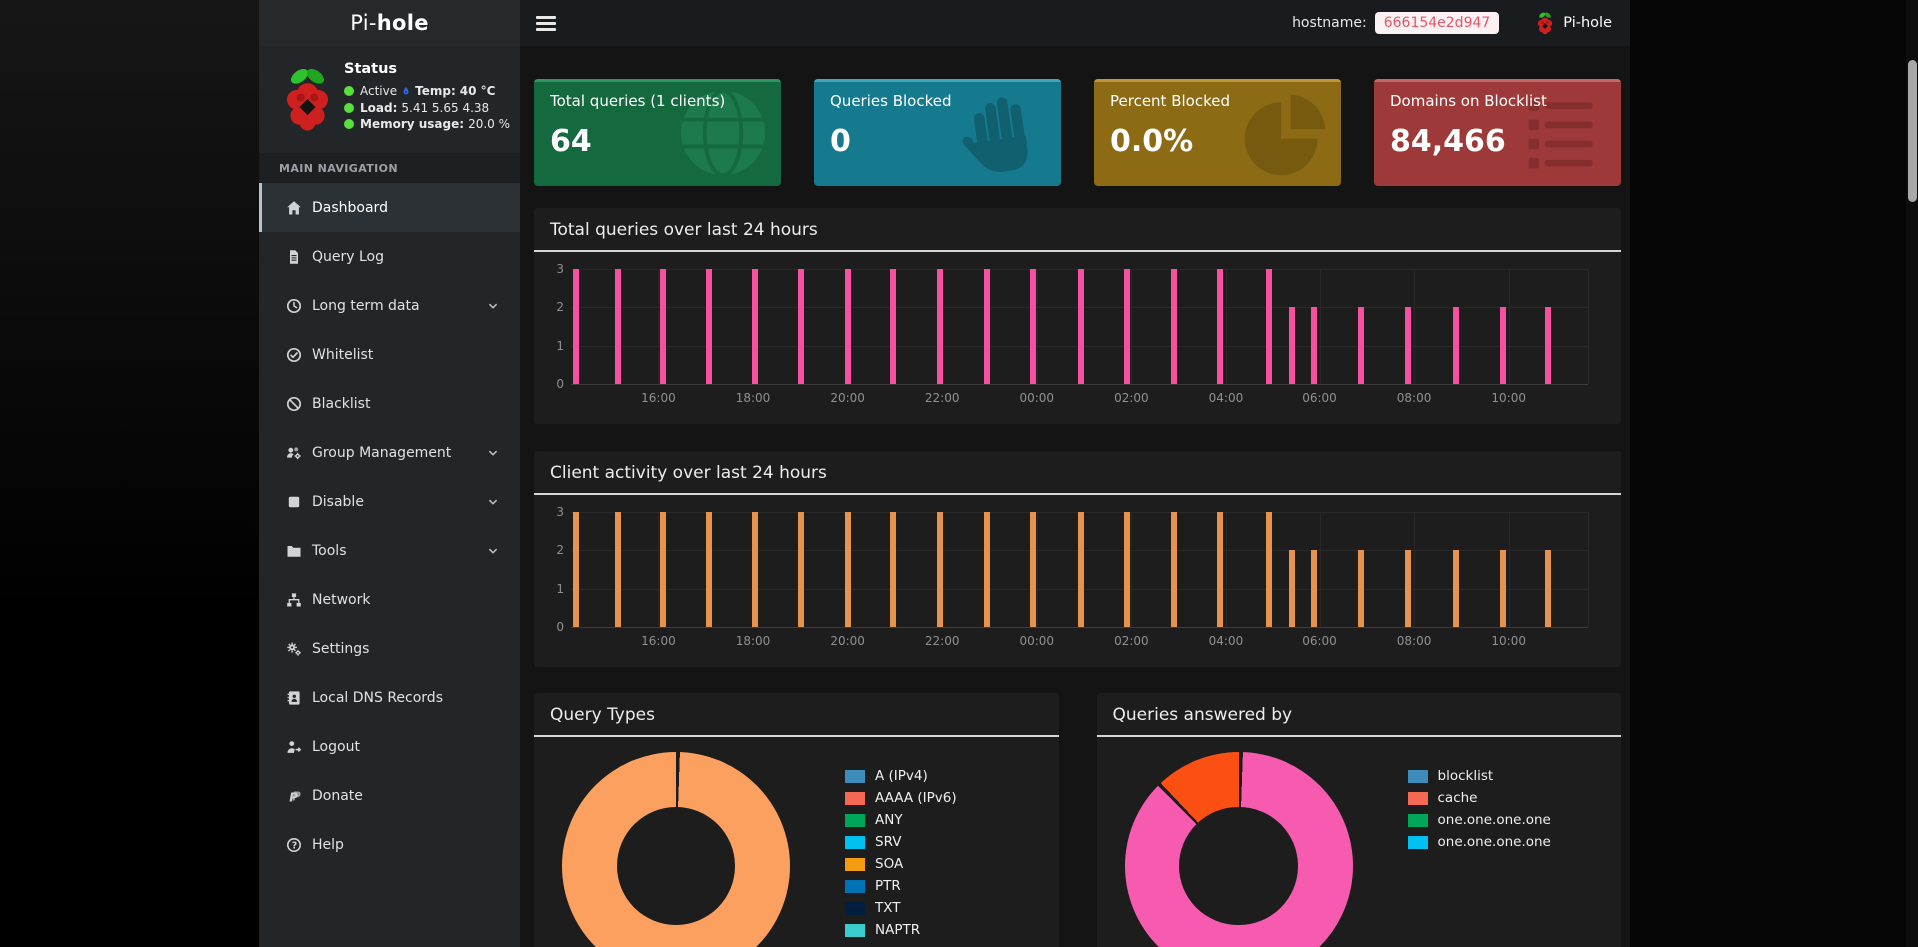 Image resolution: width=1918 pixels, height=947 pixels. What do you see at coordinates (389, 550) in the screenshot?
I see `sidebar-item-tools: Tools` at bounding box center [389, 550].